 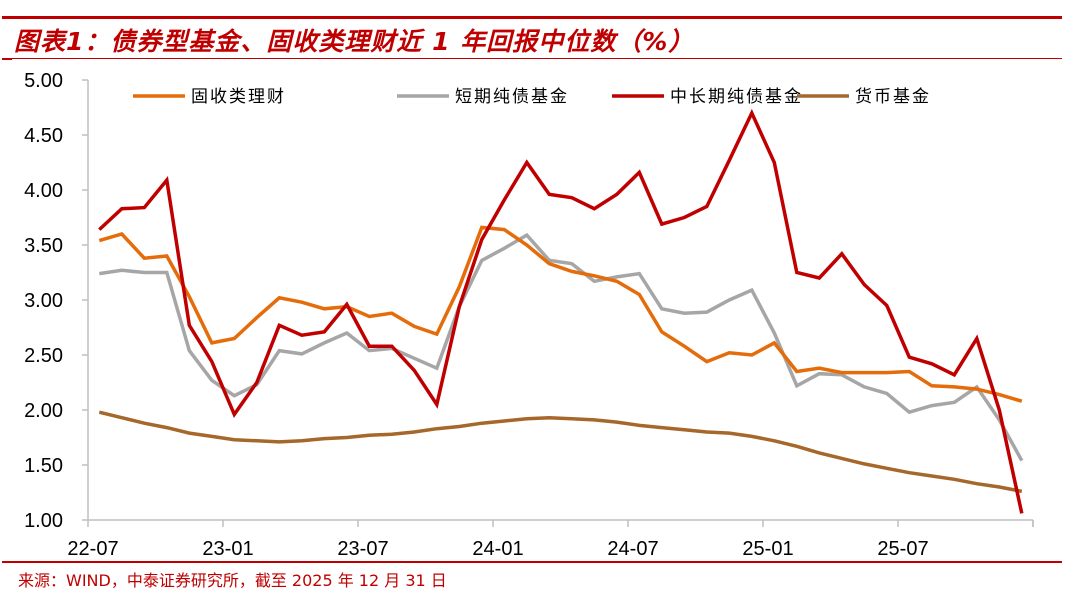 I want to click on legend-label: 短期纯债基金, so click(x=512, y=97).